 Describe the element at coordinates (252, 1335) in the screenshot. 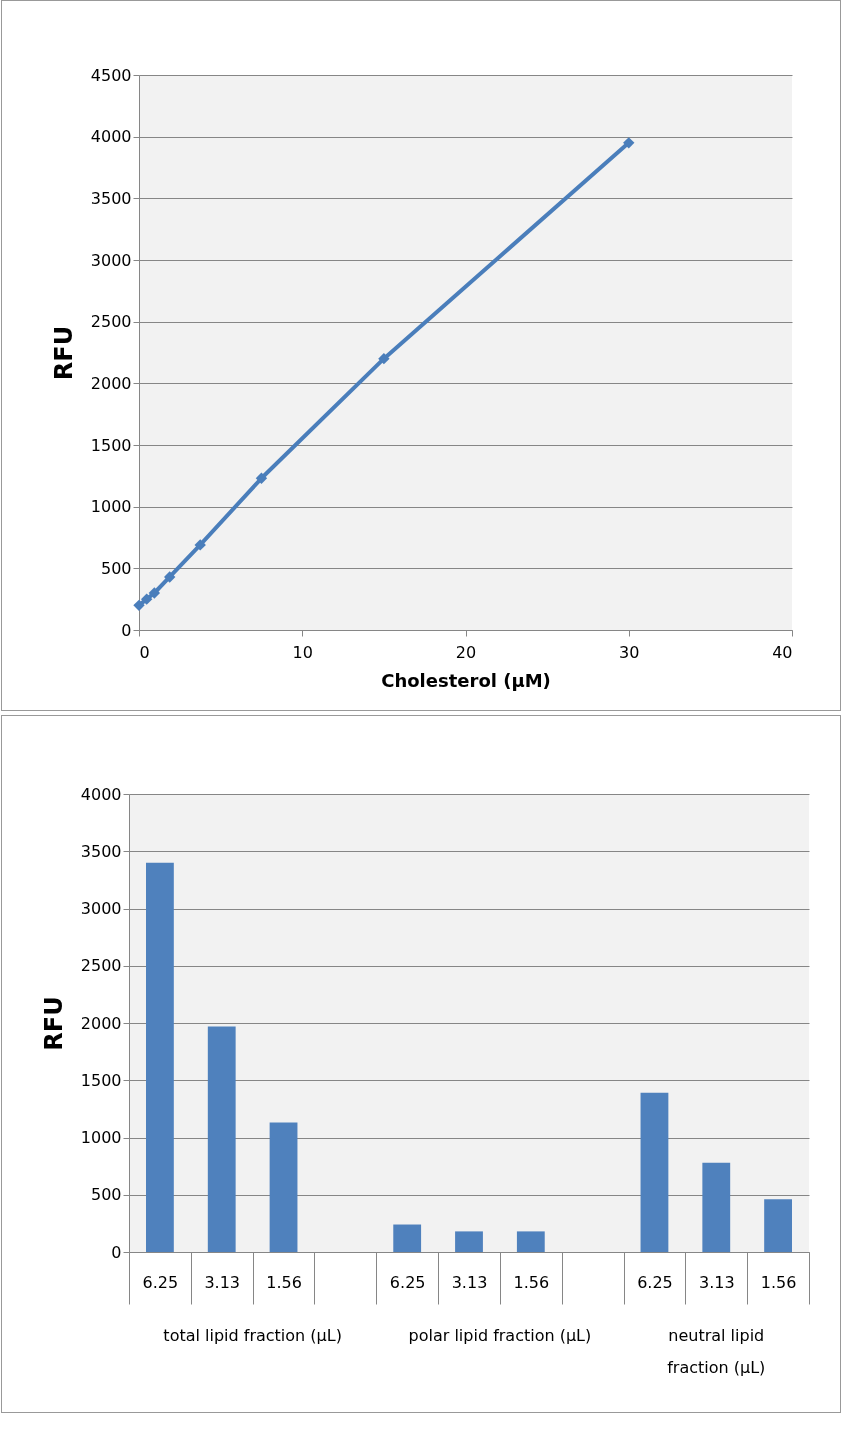

I see `text: total lipid fraction (µL)` at that location.